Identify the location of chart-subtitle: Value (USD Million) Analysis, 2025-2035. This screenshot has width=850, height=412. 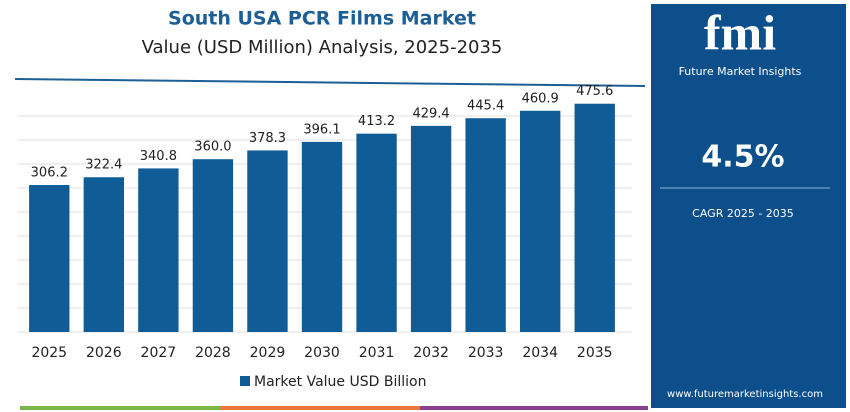
(322, 47).